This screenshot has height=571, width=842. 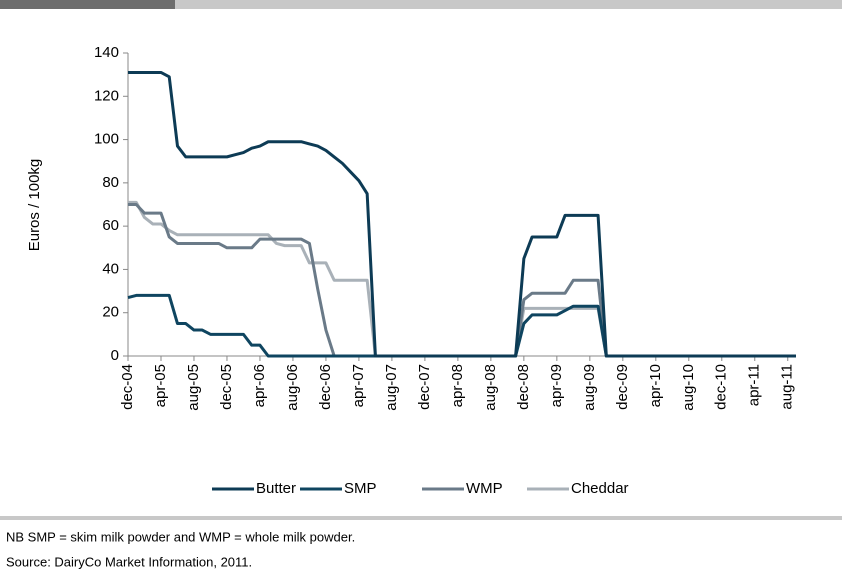 What do you see at coordinates (259, 385) in the screenshot?
I see `x-tick-label: apr-06` at bounding box center [259, 385].